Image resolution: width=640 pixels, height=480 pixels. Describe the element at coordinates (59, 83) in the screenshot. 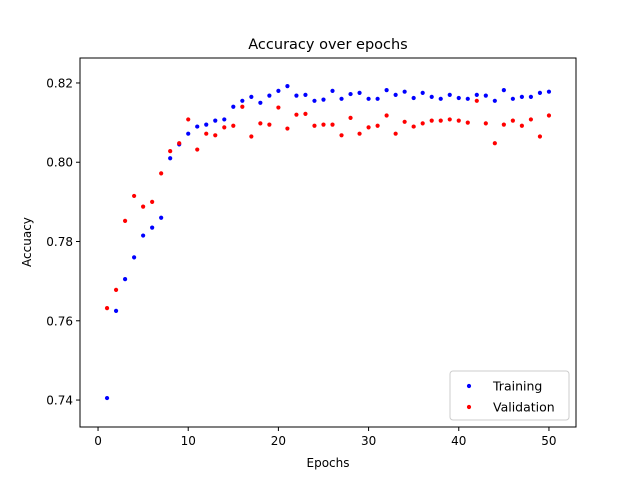

I see `y-tick-label: 0.82` at that location.